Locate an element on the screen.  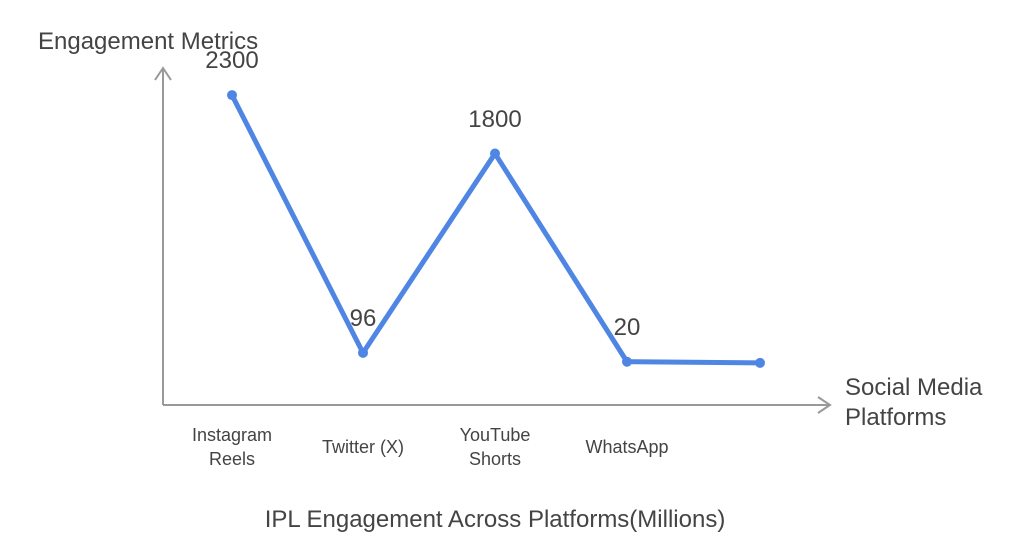
x-axis-title: Social Media Platforms is located at coordinates (914, 402).